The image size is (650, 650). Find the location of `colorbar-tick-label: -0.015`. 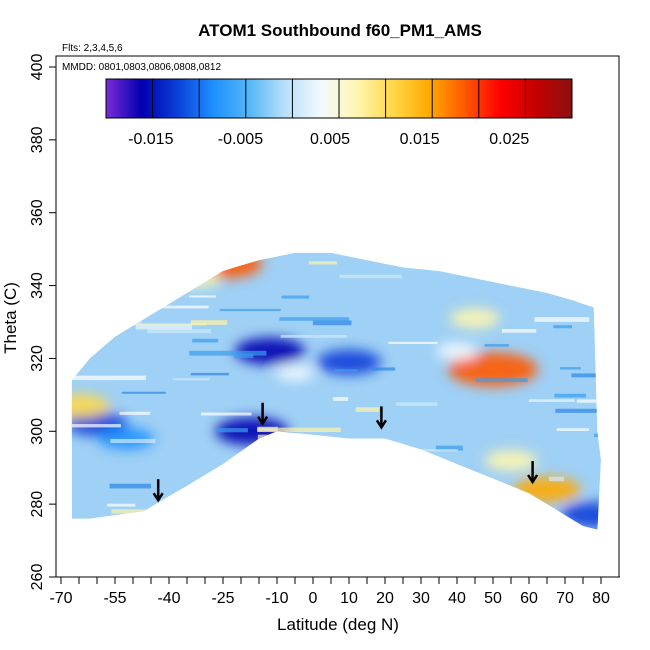

colorbar-tick-label: -0.015 is located at coordinates (150, 139).